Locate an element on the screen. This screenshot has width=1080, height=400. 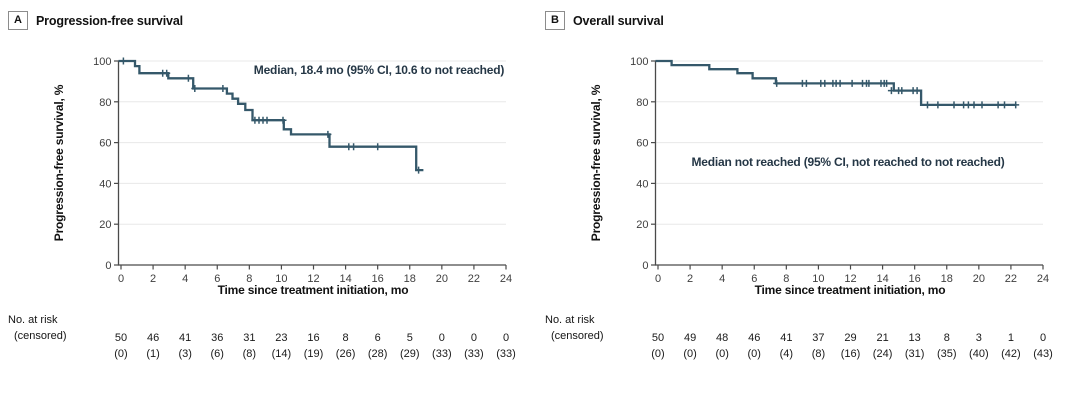
svg-text: (16) is located at coordinates (851, 354).